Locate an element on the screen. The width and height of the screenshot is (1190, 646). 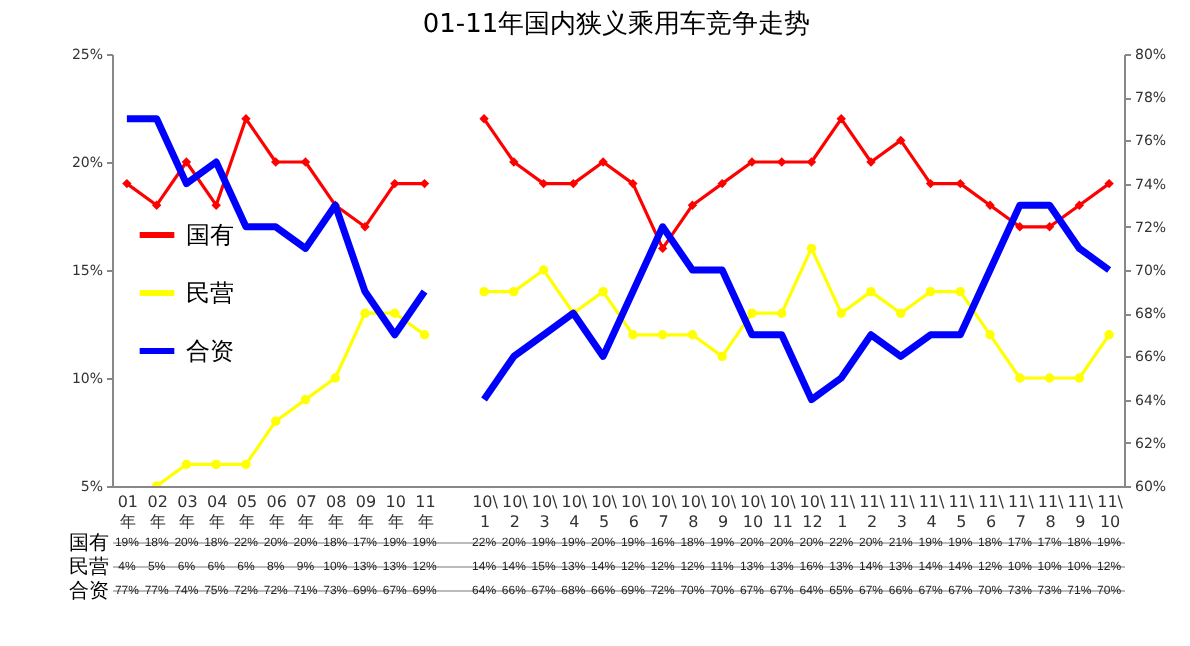
legend-label: 民营 is located at coordinates (210, 293).